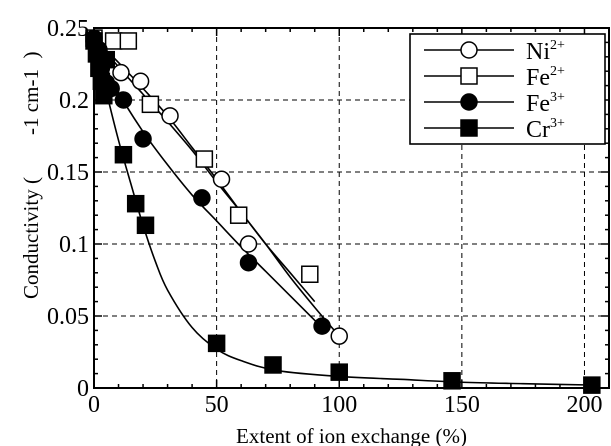 The width and height of the screenshot is (611, 446). What do you see at coordinates (74, 245) in the screenshot?
I see `y-tick-label: 0.1` at bounding box center [74, 245].